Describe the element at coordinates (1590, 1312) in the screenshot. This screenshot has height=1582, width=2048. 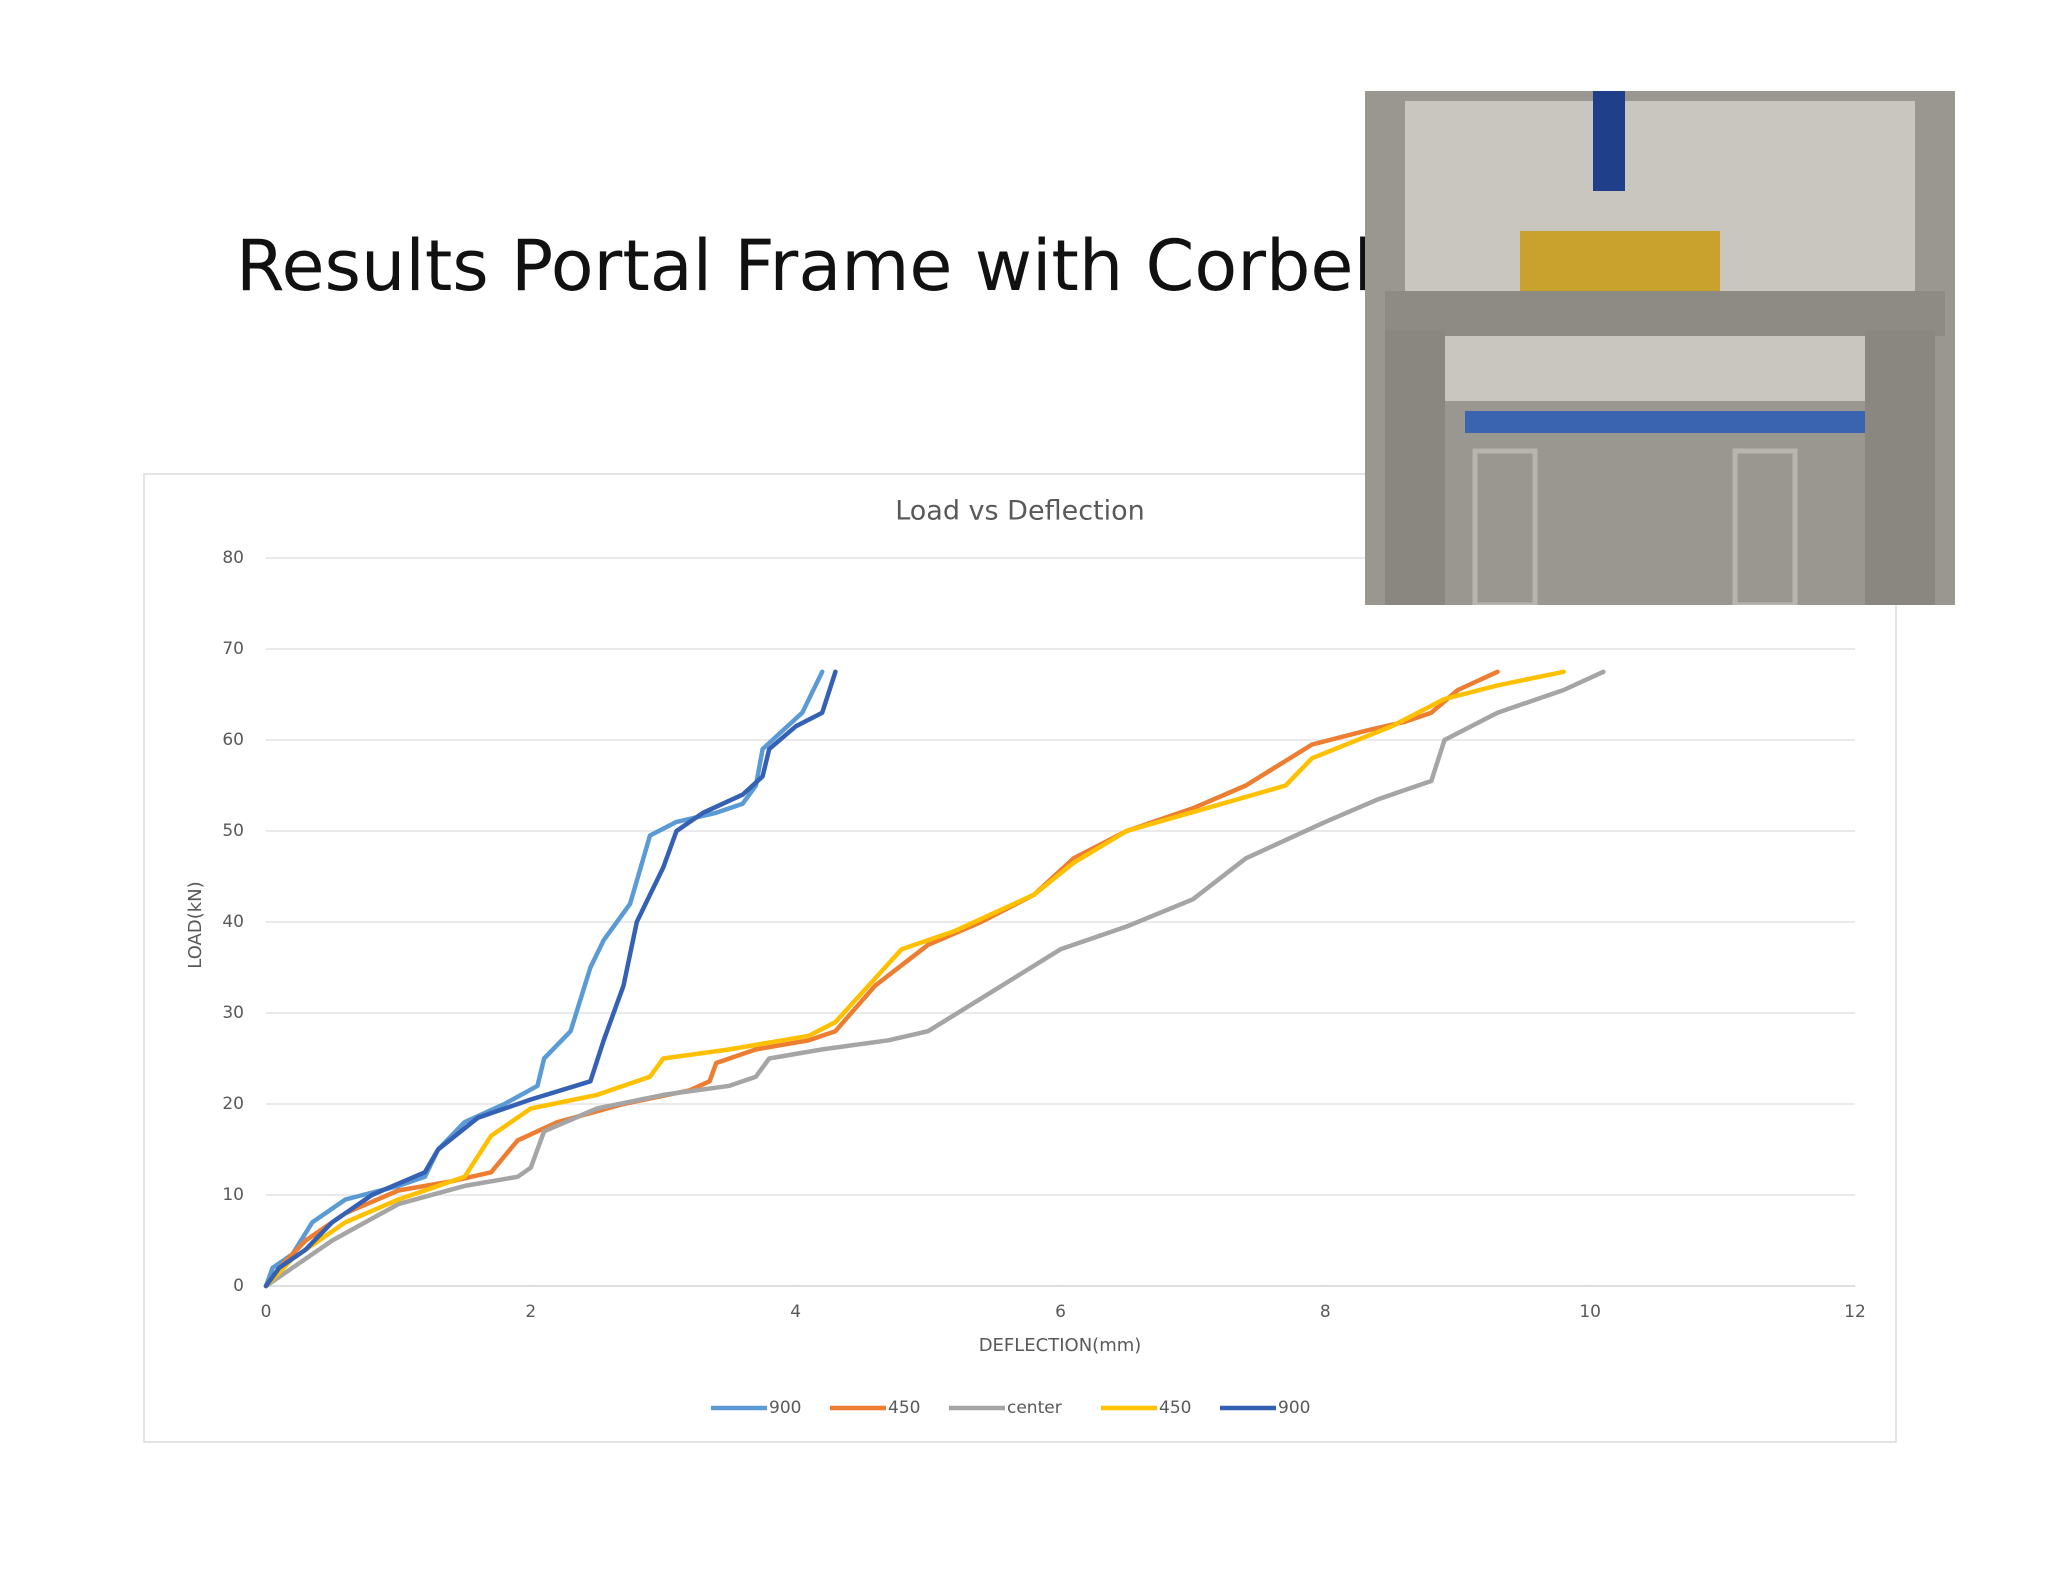
I see `x-tick-label: 10` at that location.